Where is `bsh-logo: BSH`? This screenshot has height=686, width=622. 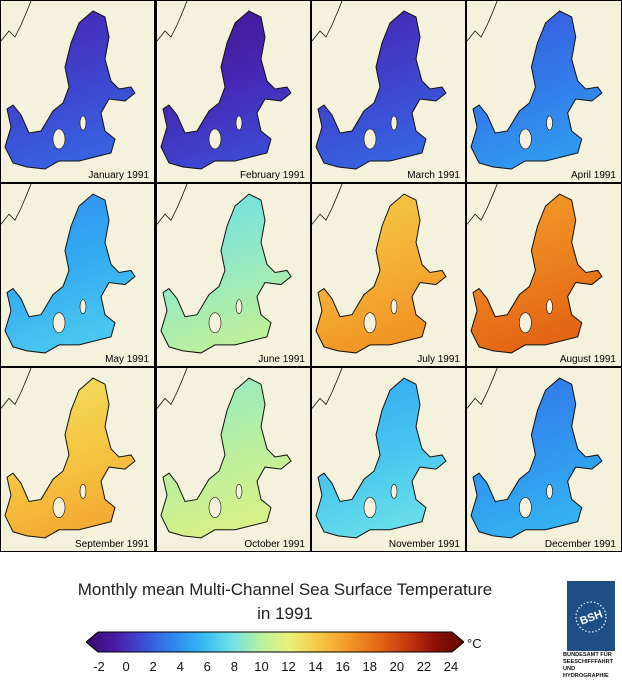
bsh-logo: BSH is located at coordinates (591, 616).